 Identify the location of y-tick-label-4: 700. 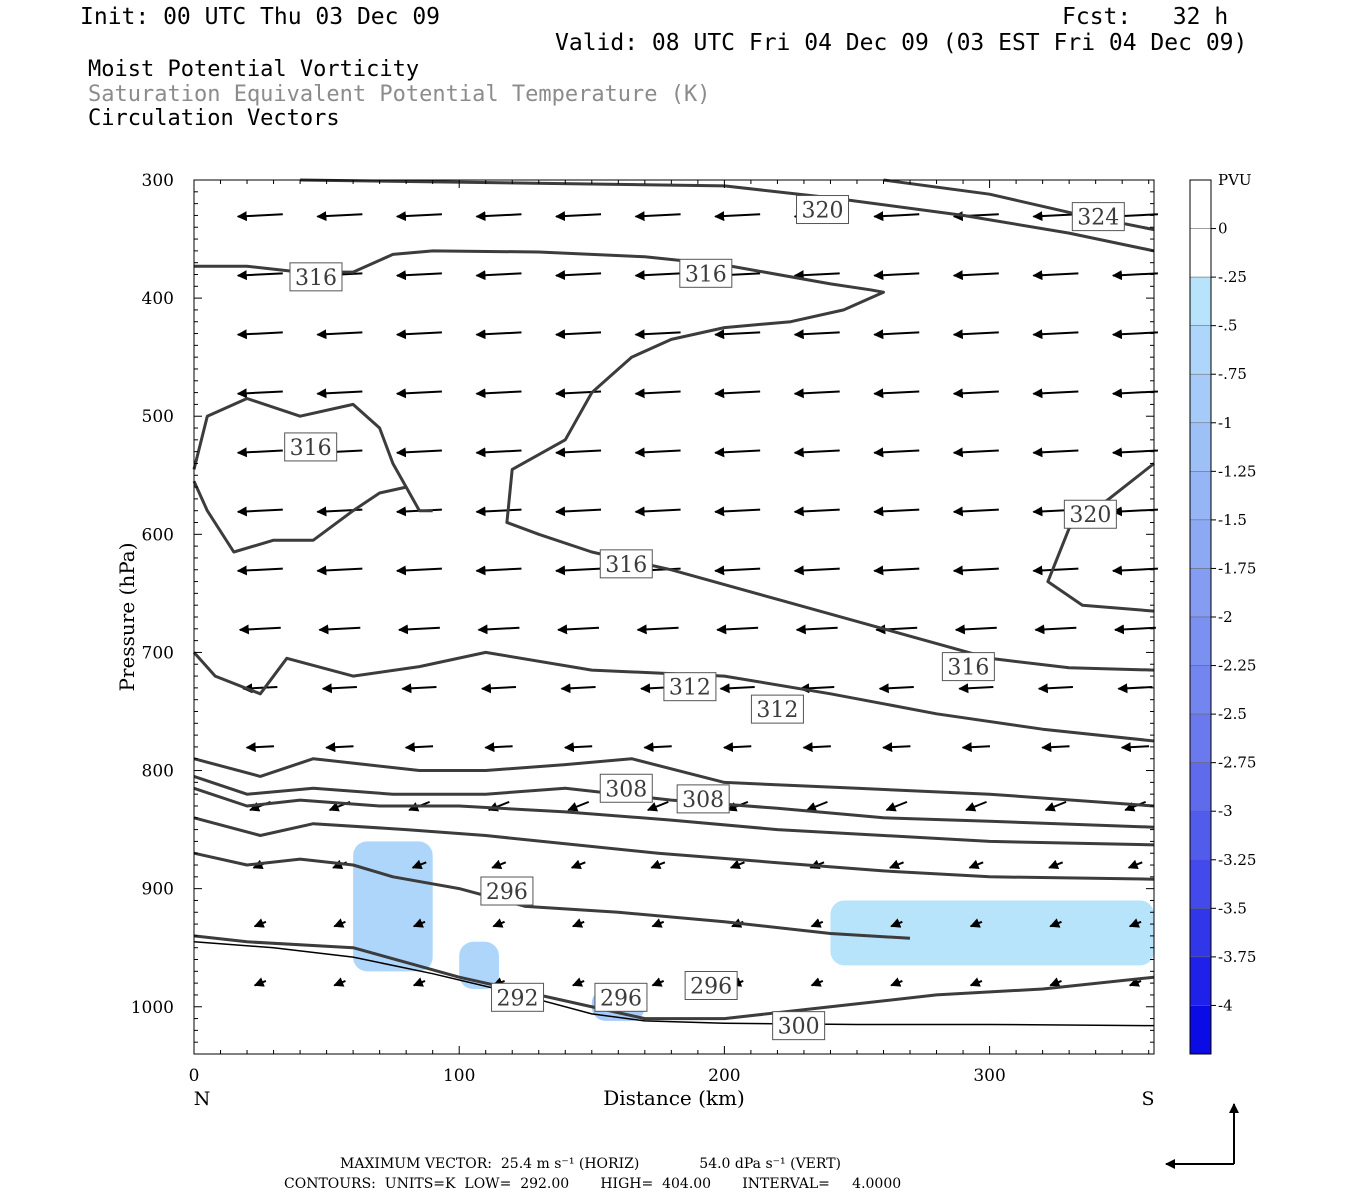
(158, 653).